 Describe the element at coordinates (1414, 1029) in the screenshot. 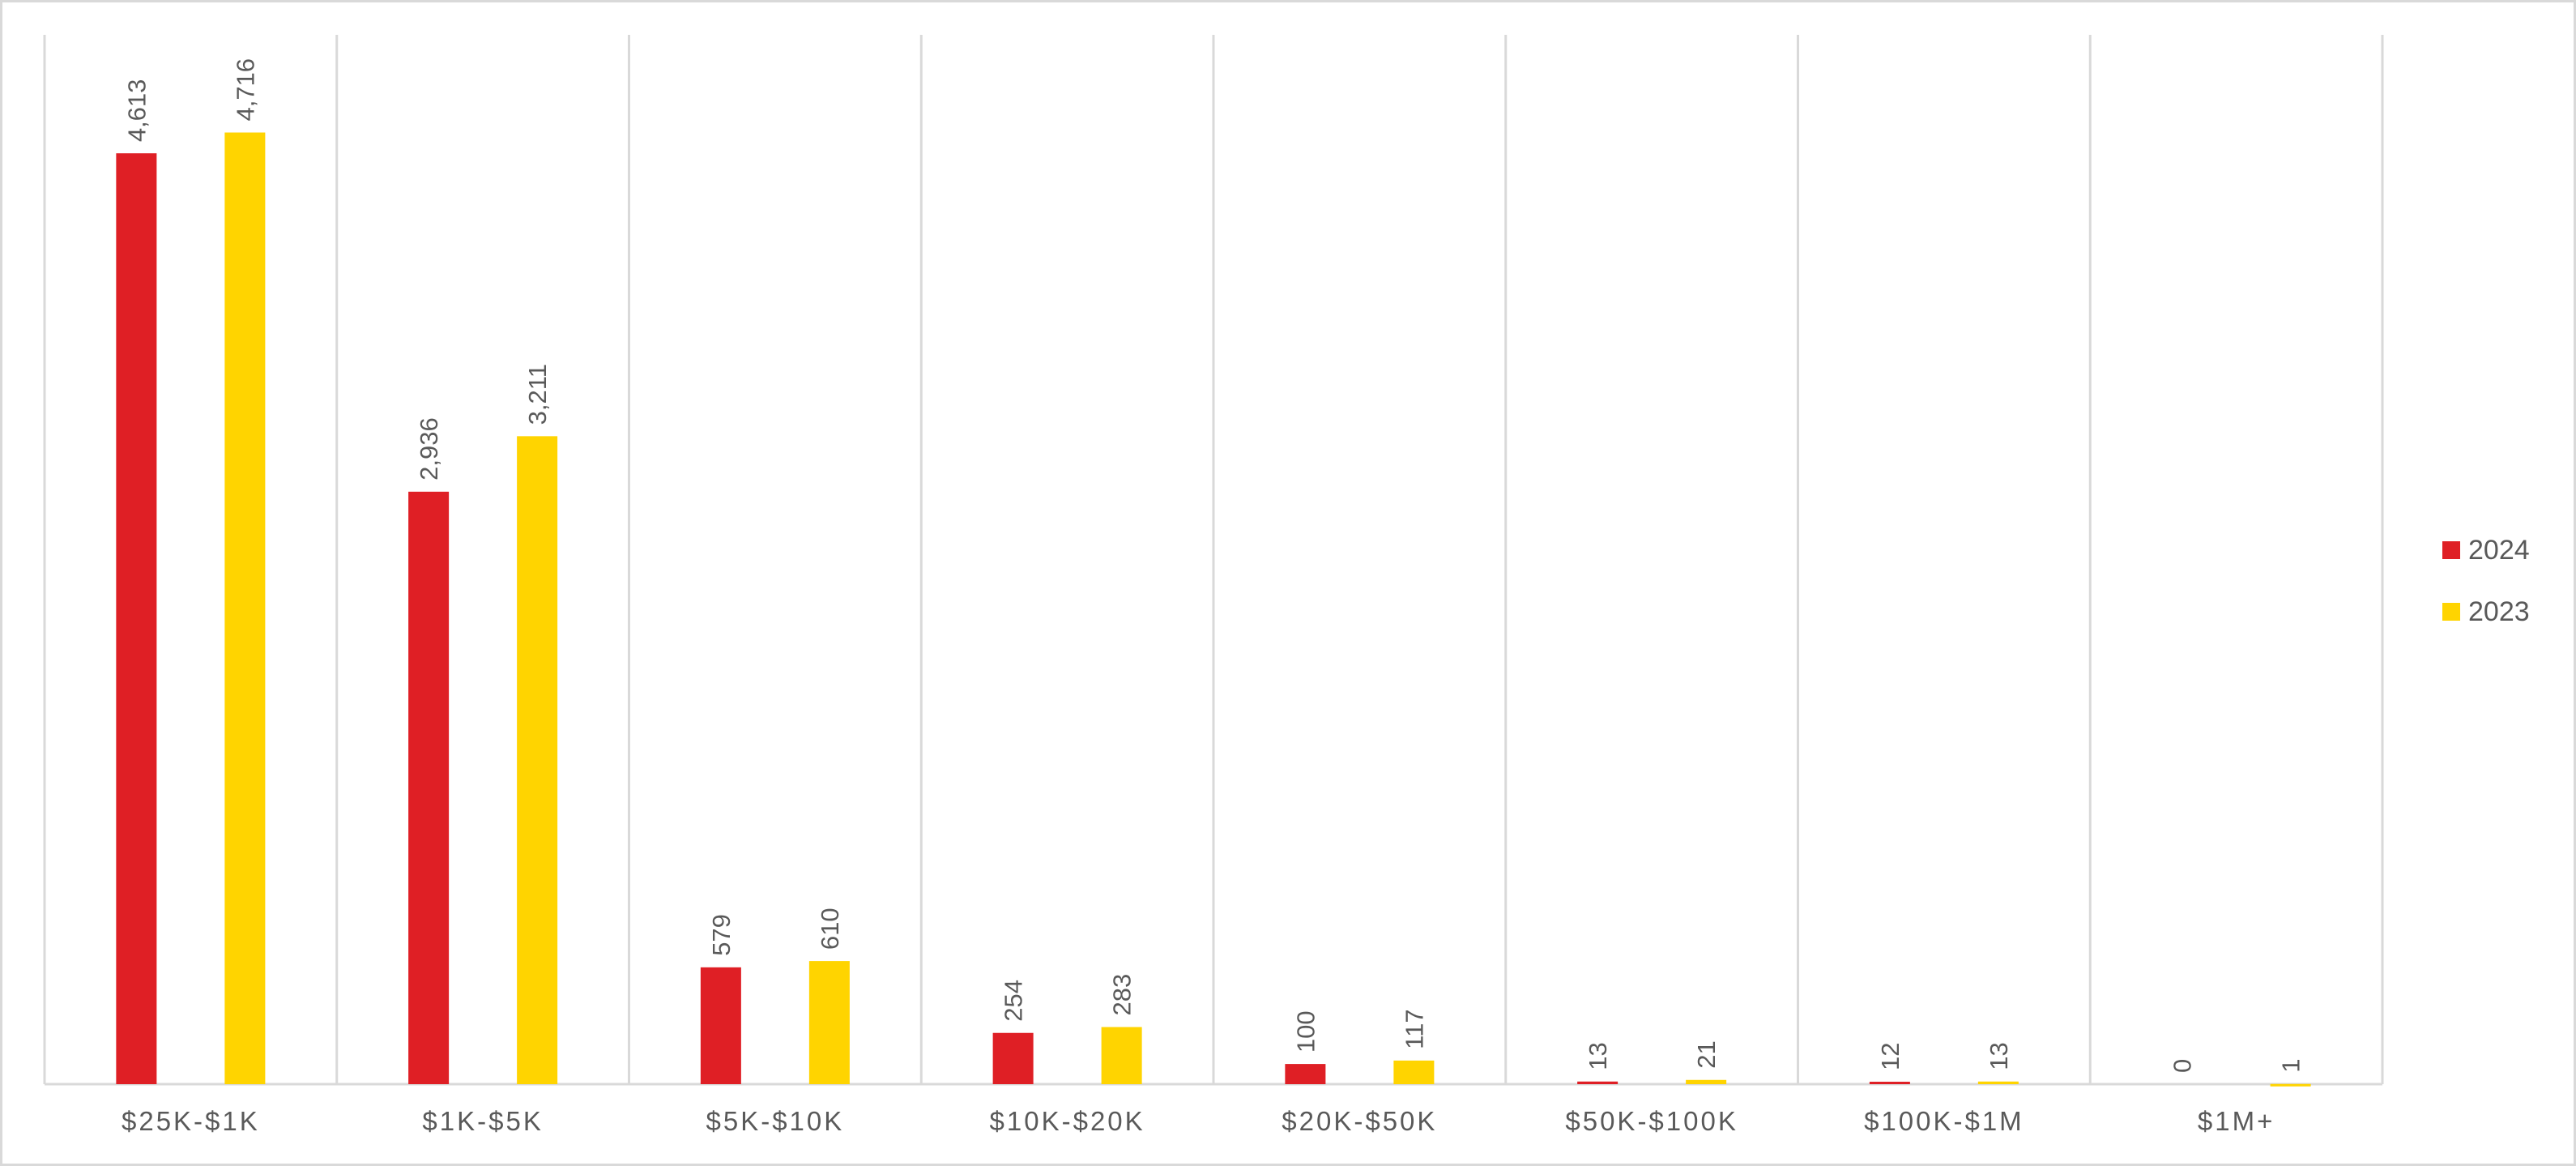

I see `data-label-2023: 117` at that location.